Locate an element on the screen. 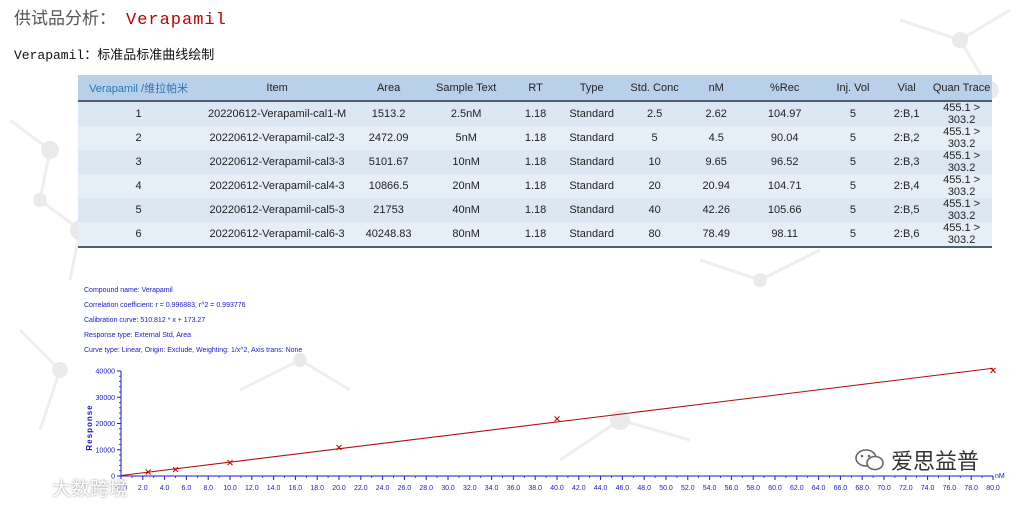  table-cell: 20220612-Verapamil-cal1-M is located at coordinates (277, 114).